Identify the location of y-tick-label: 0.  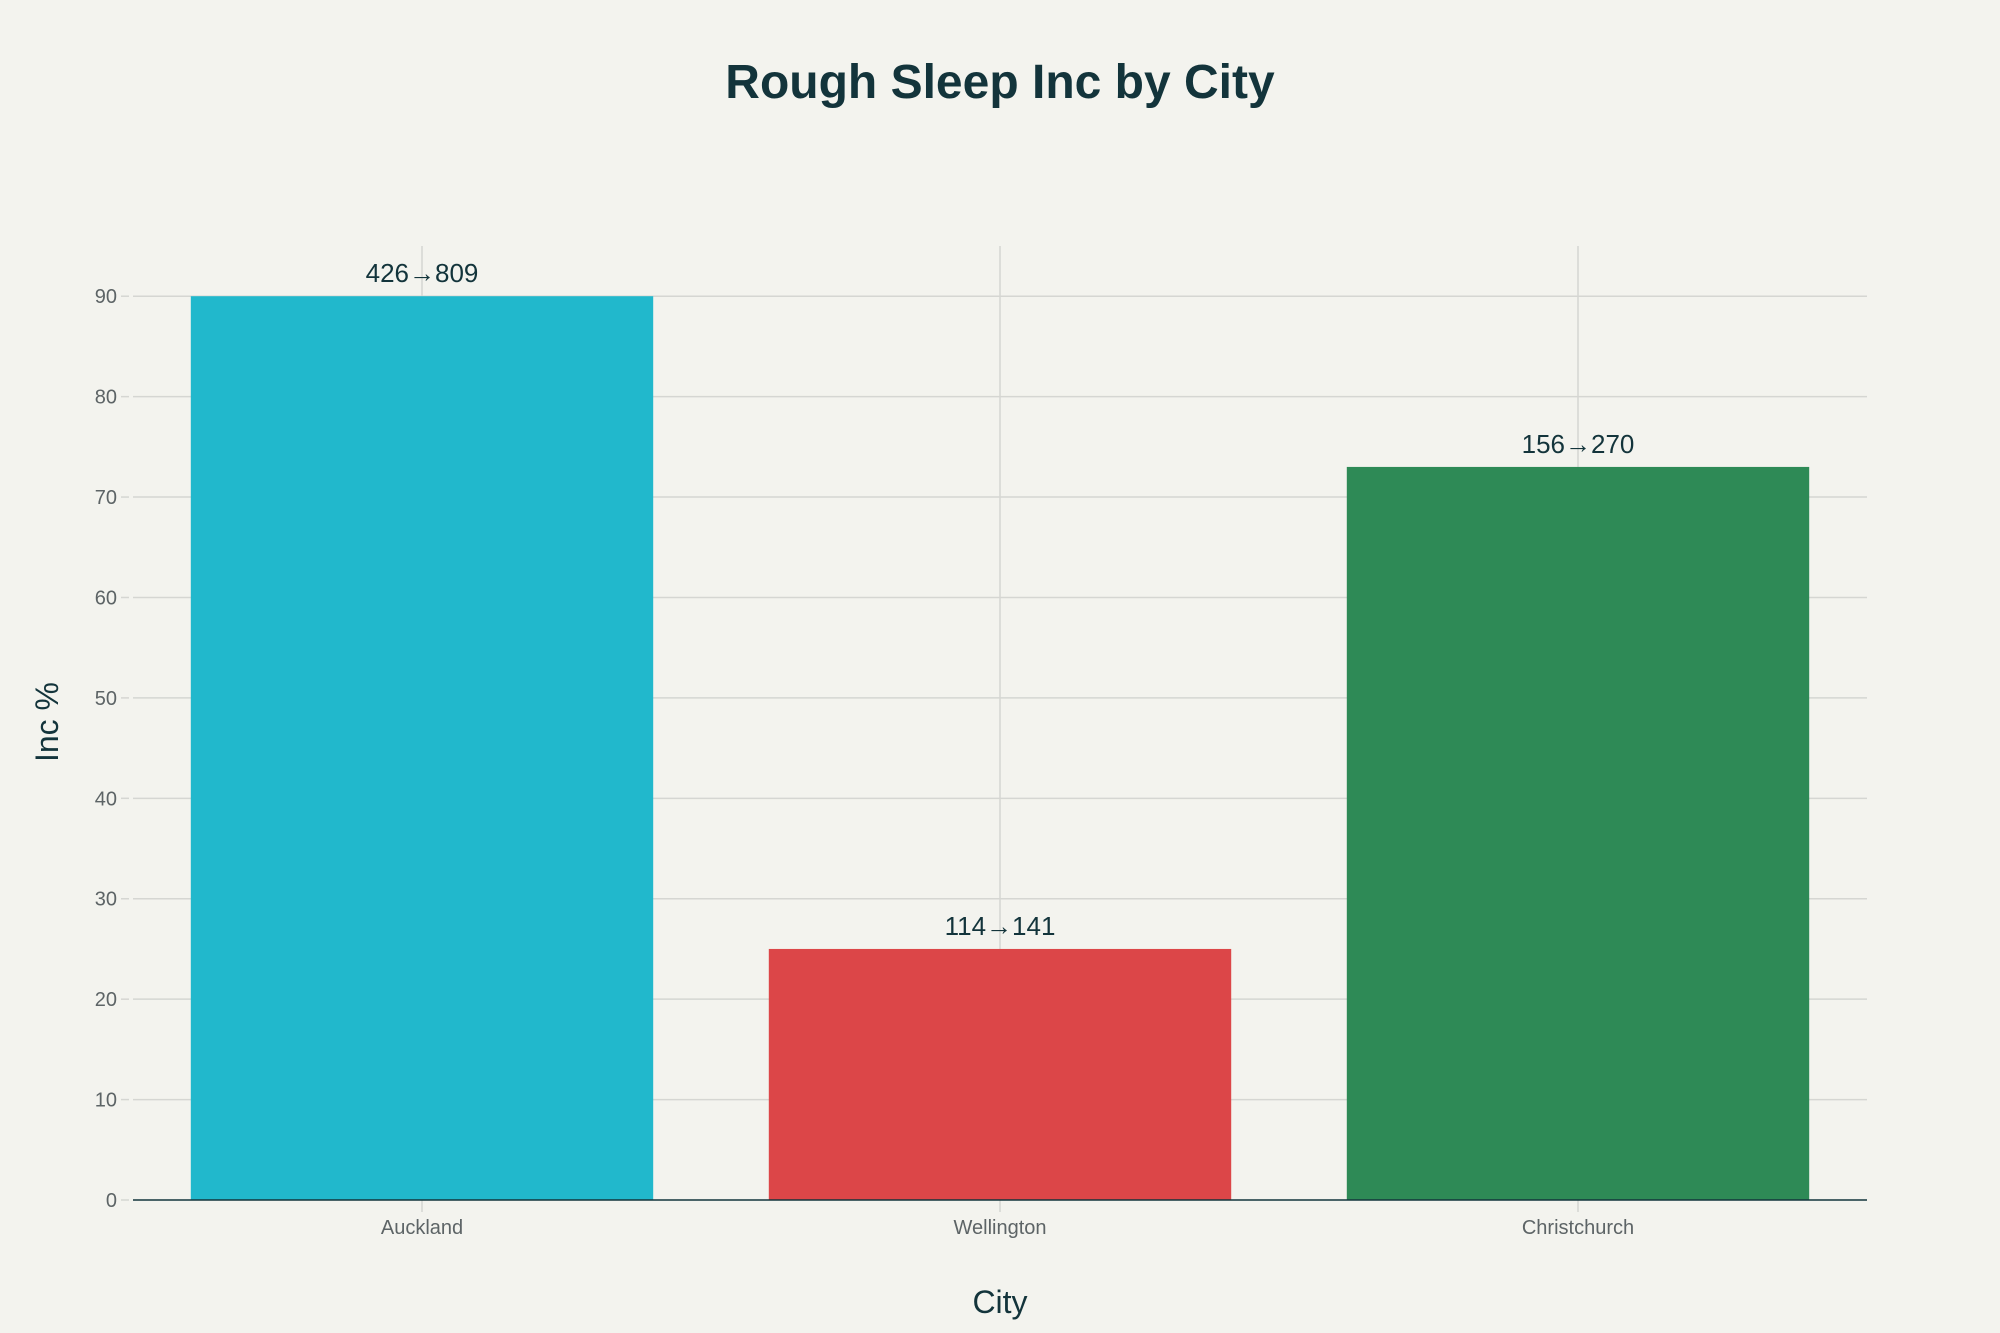
(111, 1201).